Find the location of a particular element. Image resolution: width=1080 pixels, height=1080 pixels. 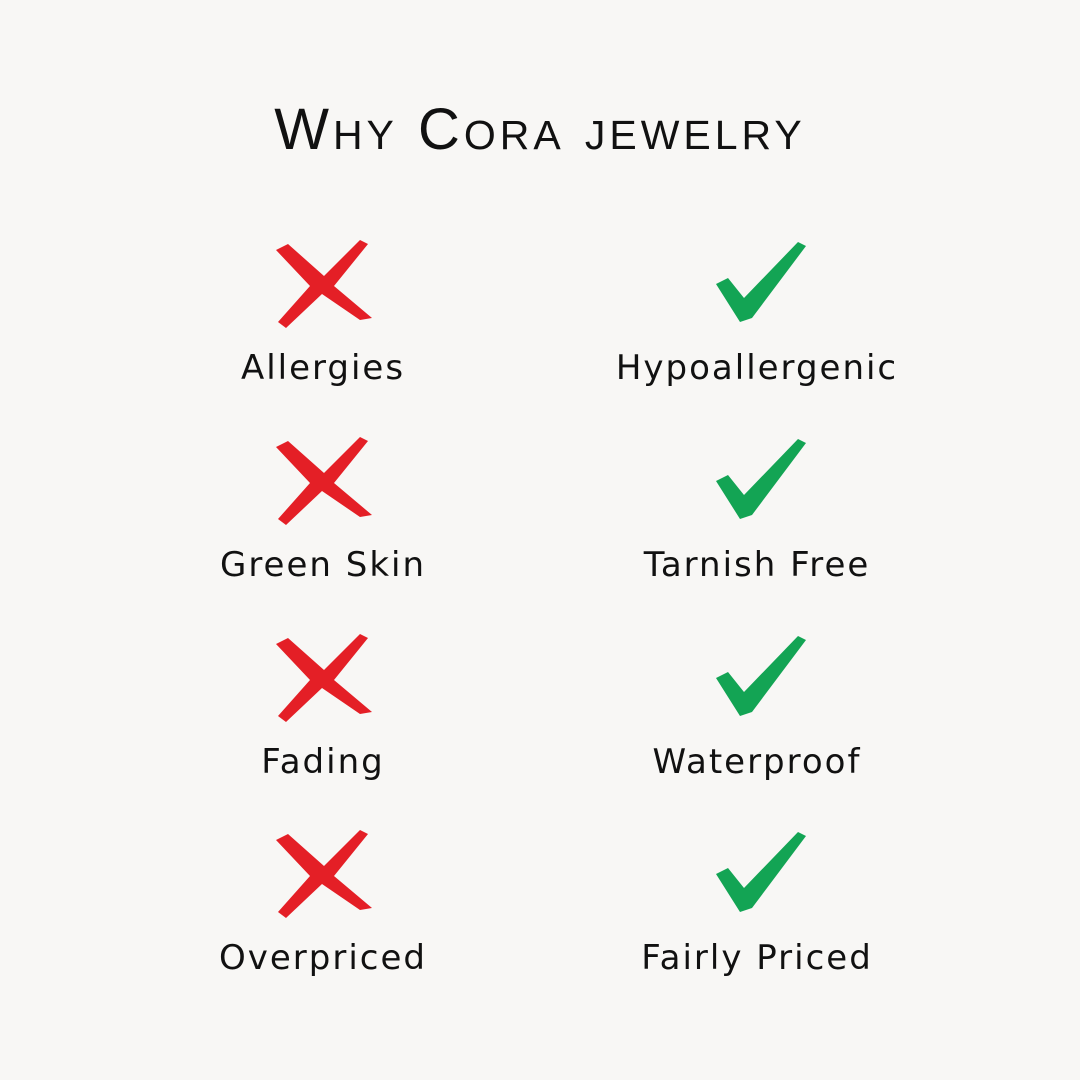

pro-item: Tarnish Free is located at coordinates (757, 510).